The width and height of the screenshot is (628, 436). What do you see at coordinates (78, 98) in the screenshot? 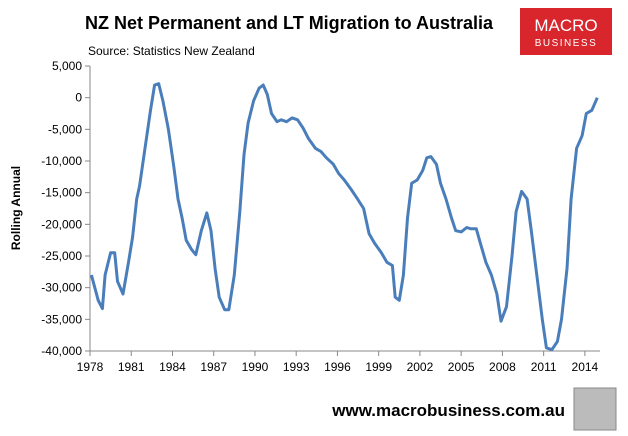
I see `y-tick-label: 0` at bounding box center [78, 98].